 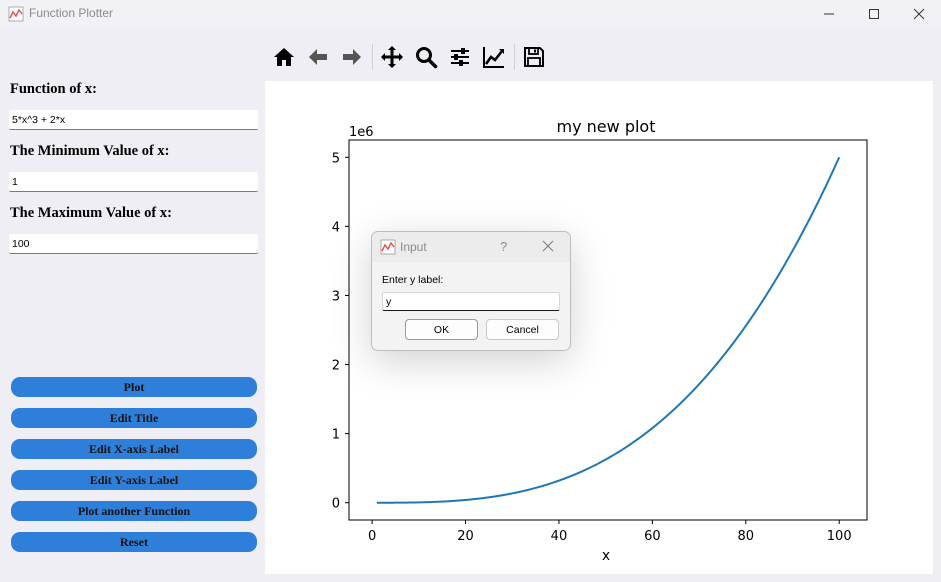 I want to click on title-bar: Function Plotter, so click(x=470, y=14).